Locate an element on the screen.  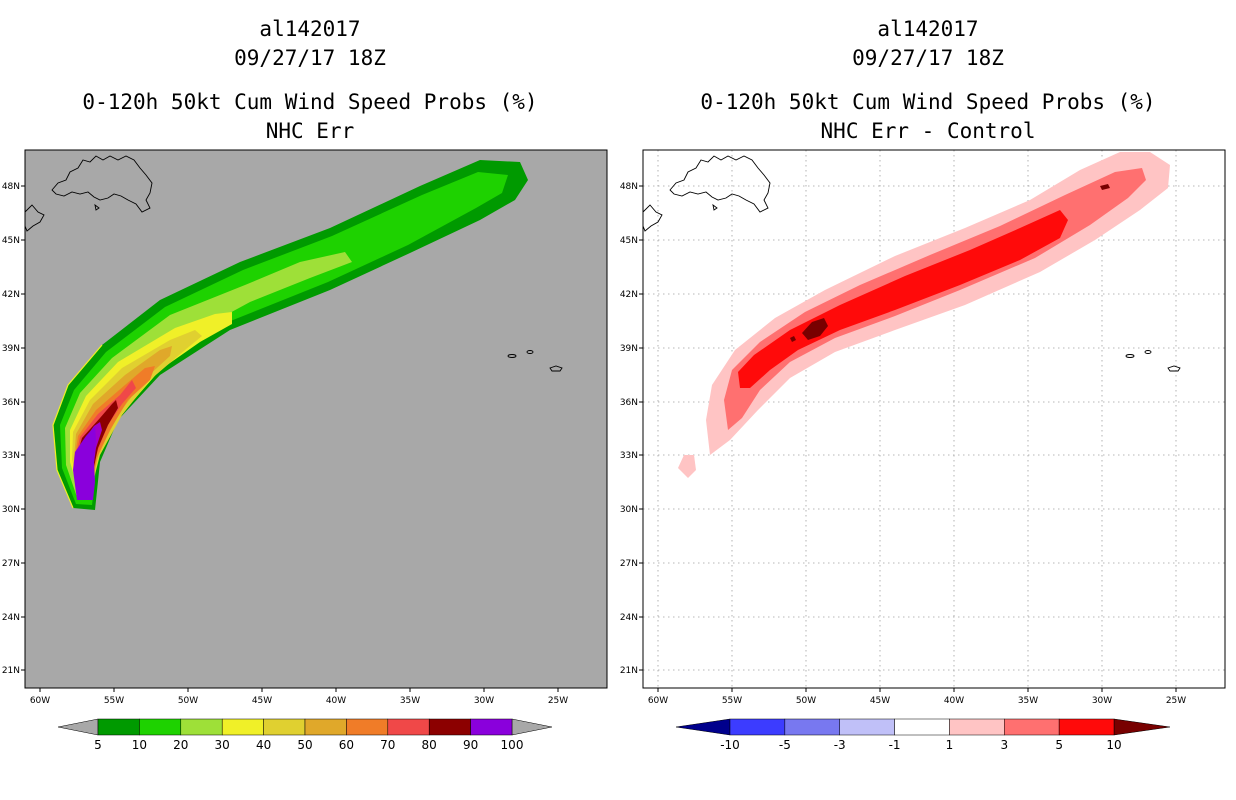
right-lat-label: 30N is located at coordinates (629, 510).